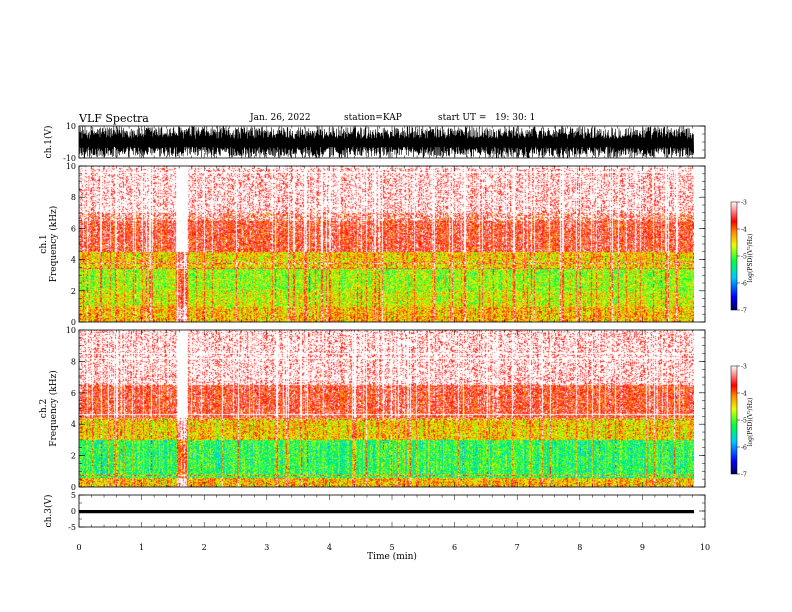 The height and width of the screenshot is (612, 792). I want to click on station-label: station=KAP, so click(373, 118).